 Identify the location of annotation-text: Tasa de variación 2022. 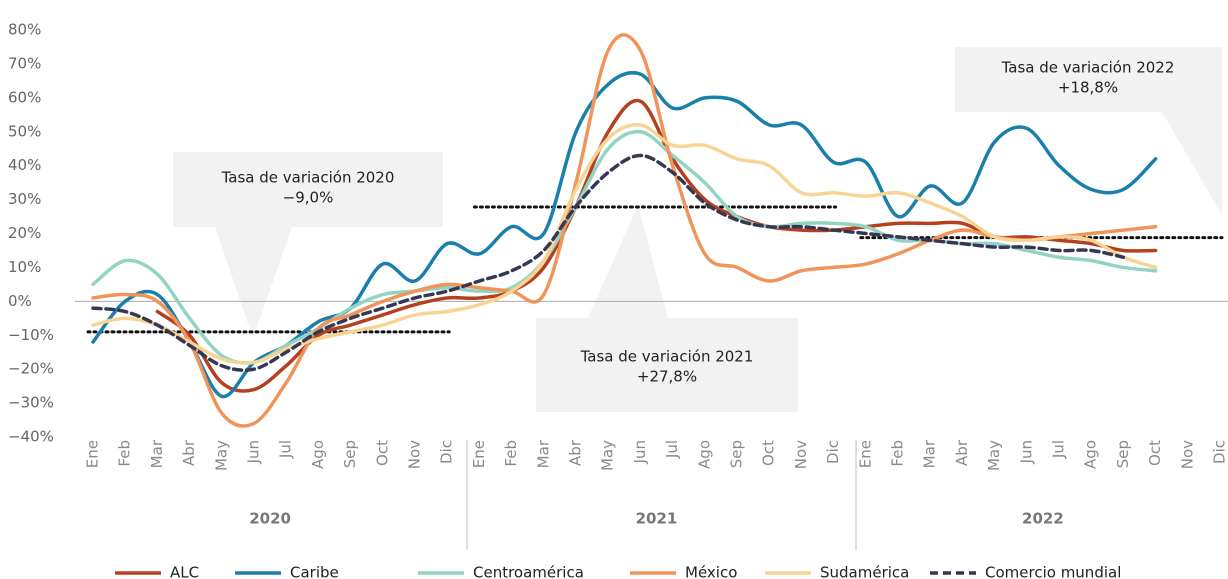
(1088, 68).